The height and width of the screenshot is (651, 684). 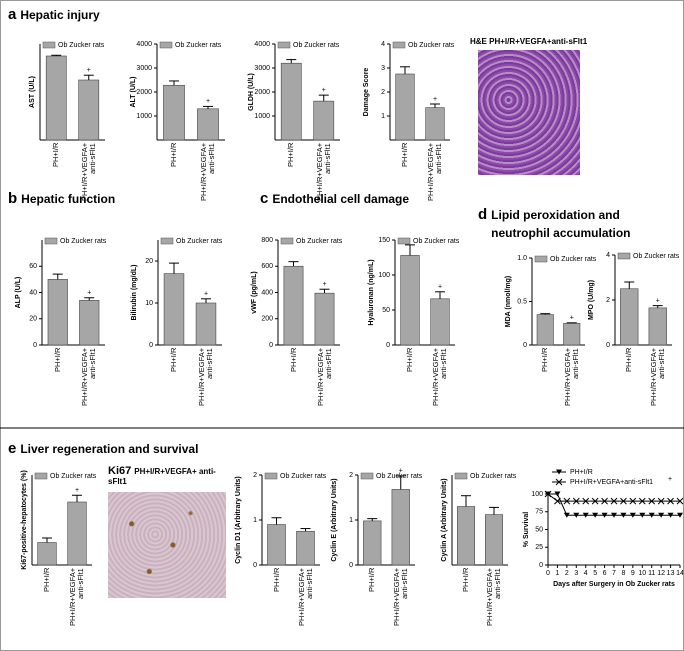 What do you see at coordinates (557, 573) in the screenshot?
I see `x-tick-label: 1` at bounding box center [557, 573].